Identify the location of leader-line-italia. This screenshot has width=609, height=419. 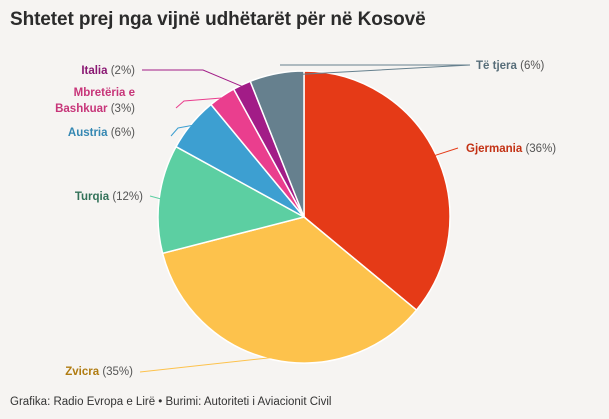
(192, 78).